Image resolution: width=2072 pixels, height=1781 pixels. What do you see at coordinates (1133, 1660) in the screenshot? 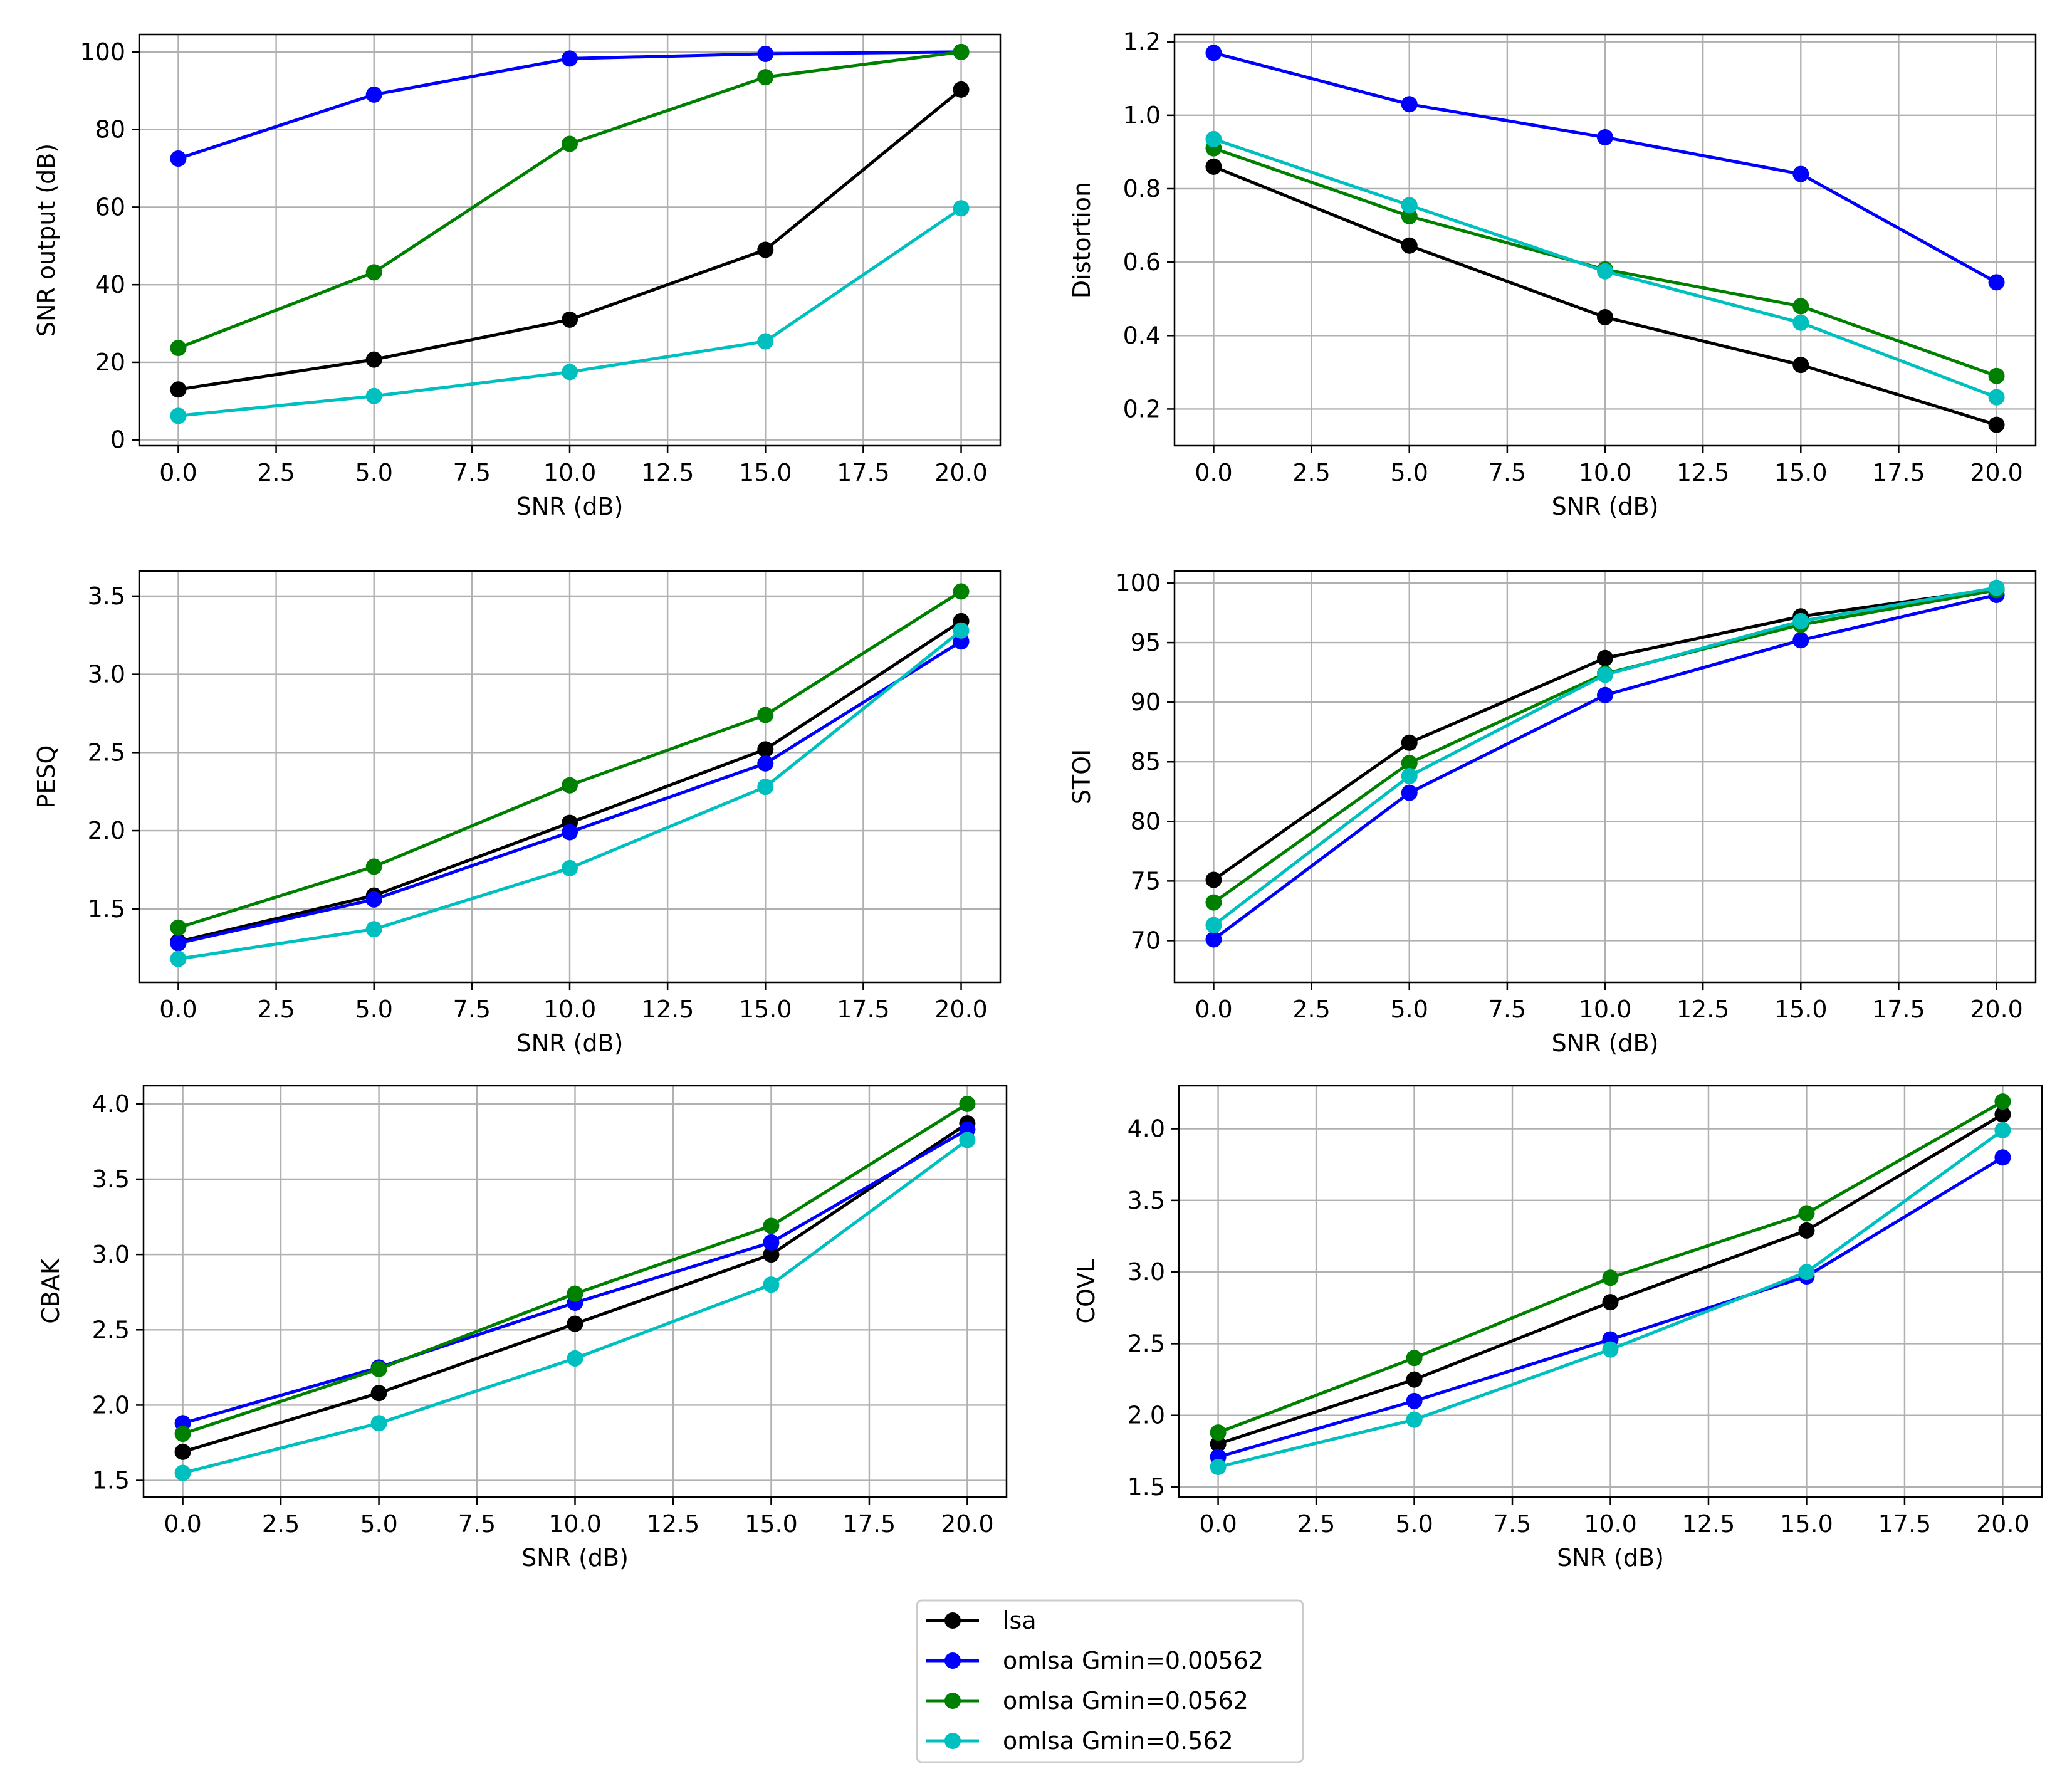
I see `legend-label-omlsa-00562: omlsa Gmin=0.00562` at bounding box center [1133, 1660].